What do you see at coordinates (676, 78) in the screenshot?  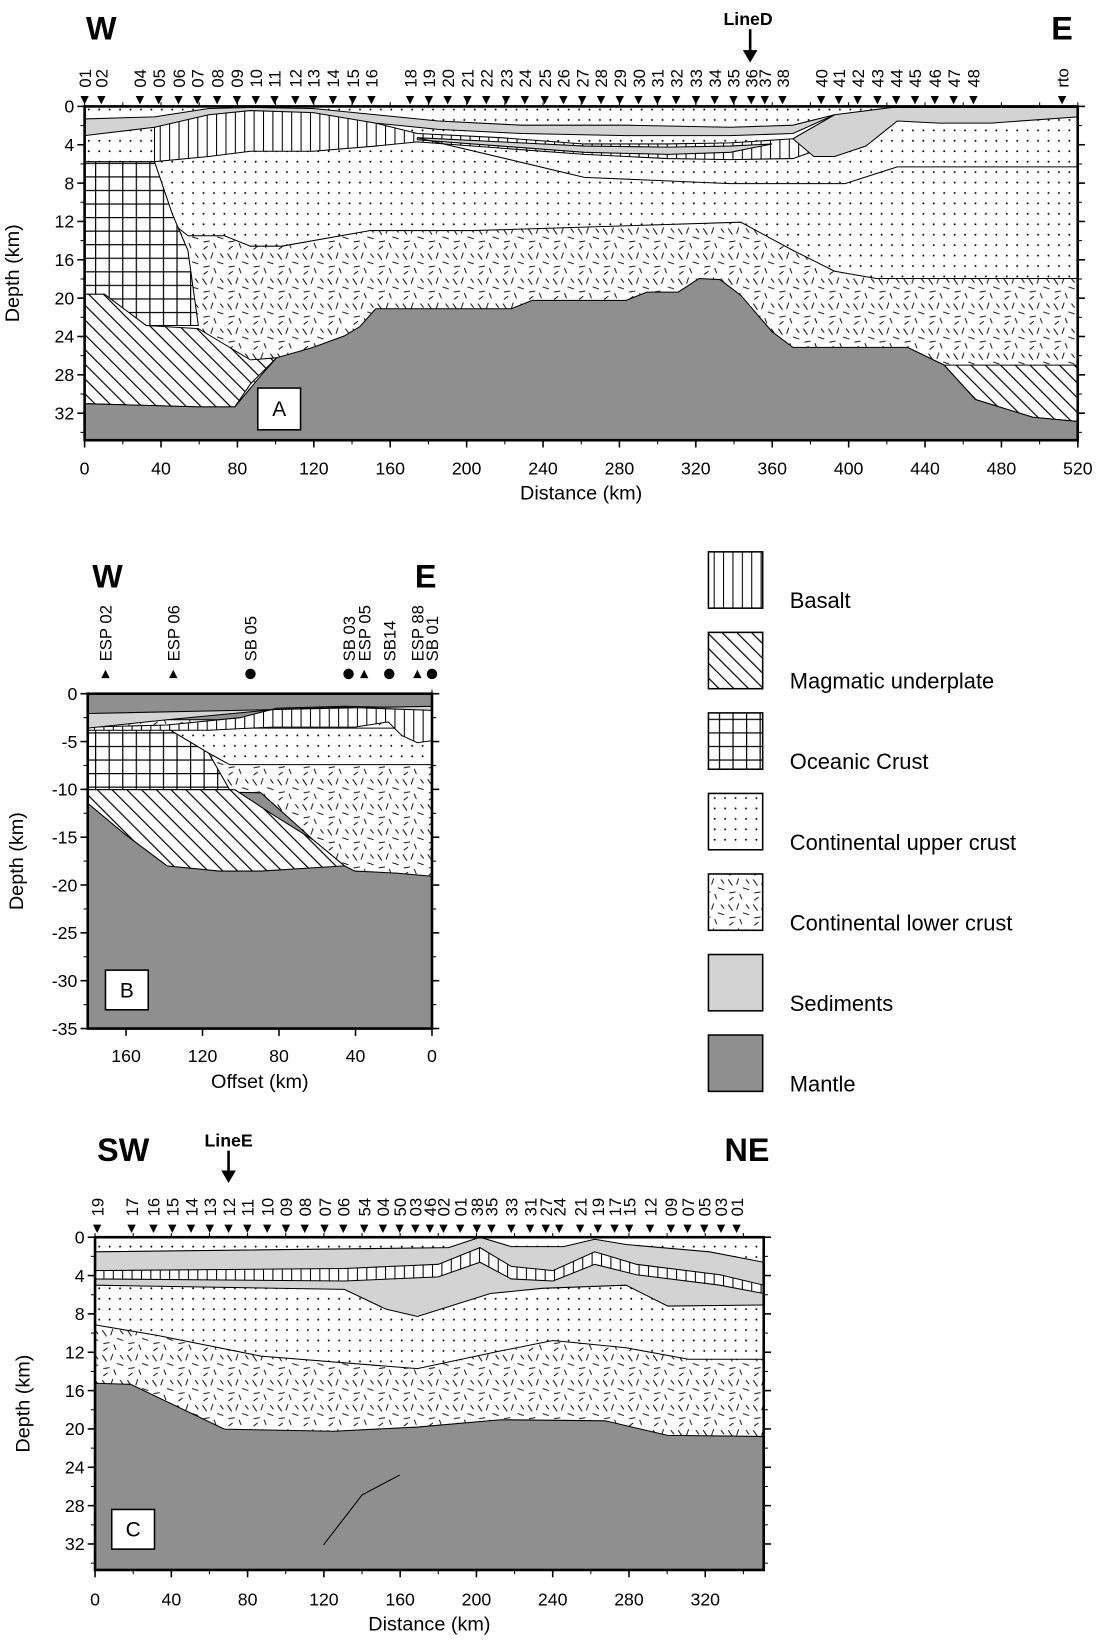 I see `station-label: 32` at bounding box center [676, 78].